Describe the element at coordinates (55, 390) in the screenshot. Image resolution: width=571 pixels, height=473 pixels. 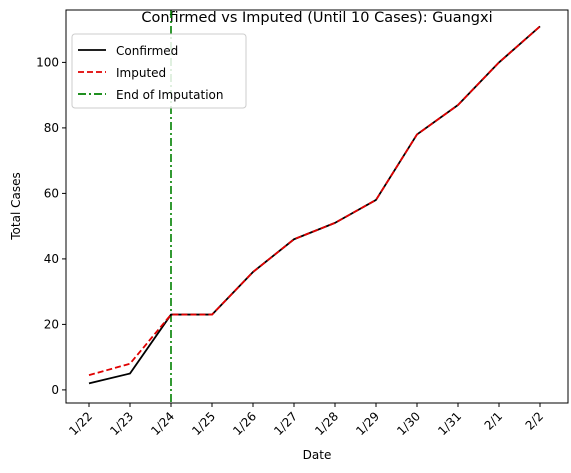
I see `y-tick-label: 0` at that location.